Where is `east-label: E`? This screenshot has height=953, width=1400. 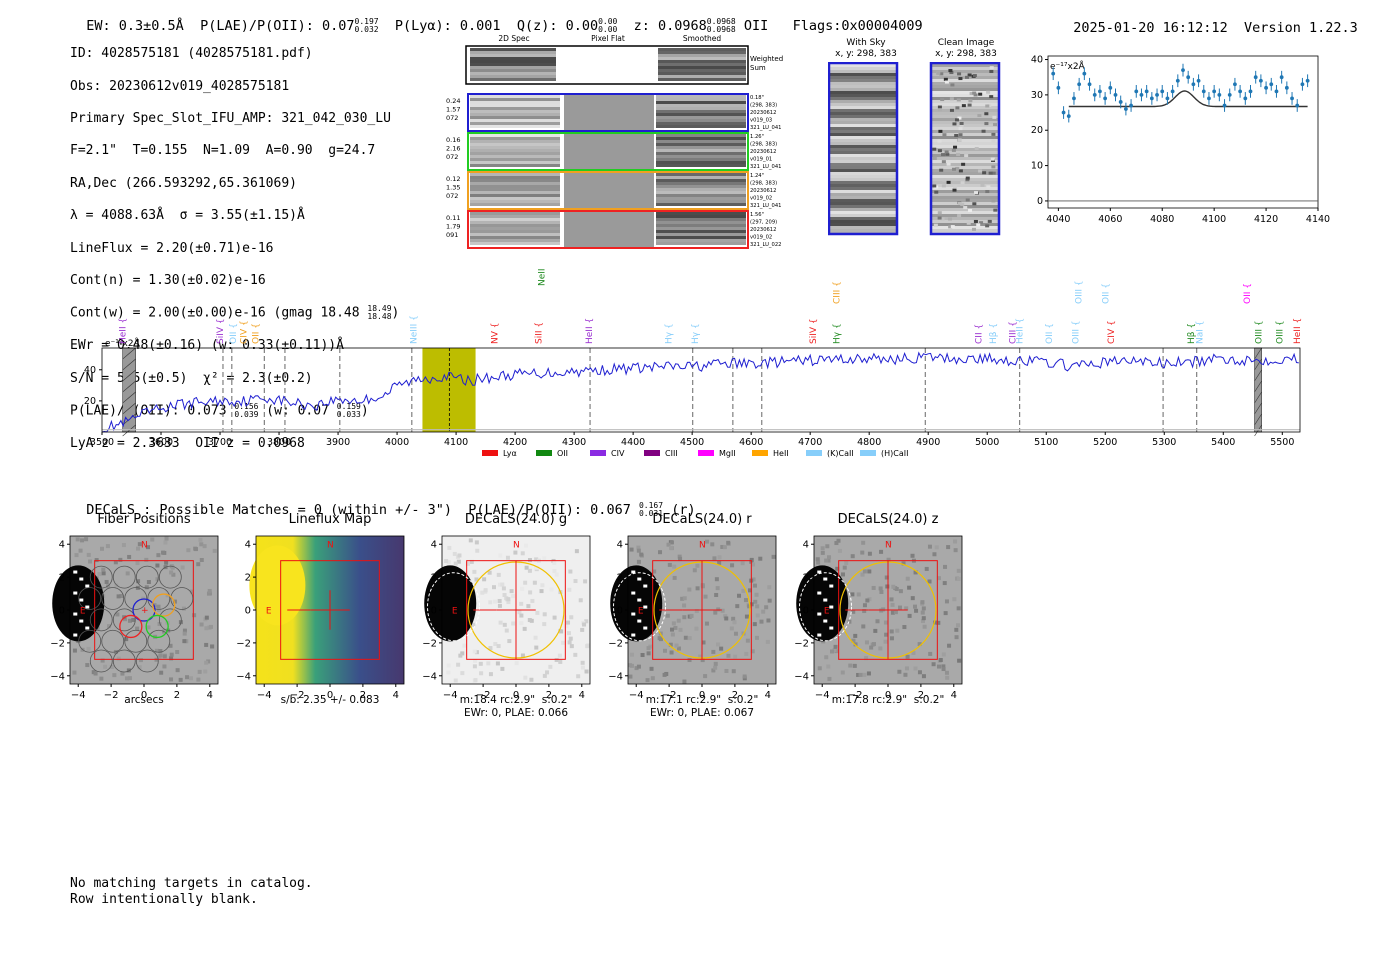 east-label: E is located at coordinates (827, 611).